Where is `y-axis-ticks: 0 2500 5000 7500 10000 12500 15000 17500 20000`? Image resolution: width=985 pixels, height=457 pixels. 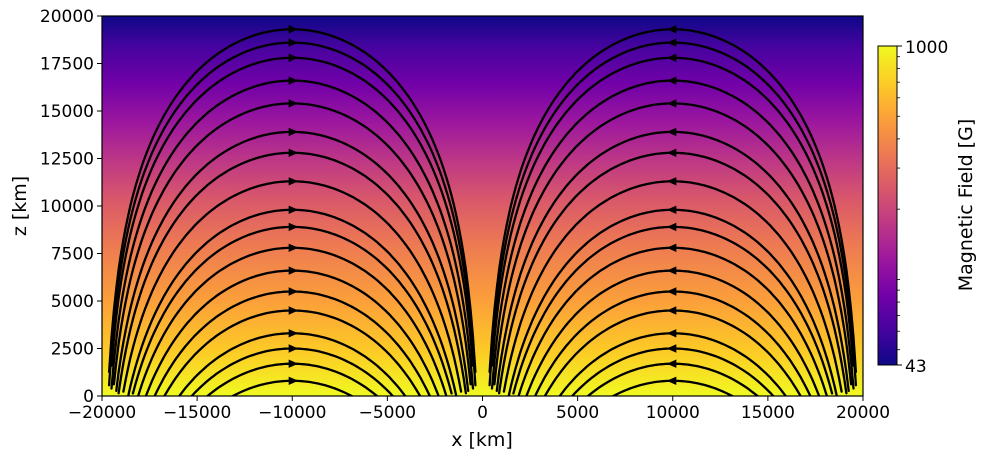
y-axis-ticks: 0 2500 5000 7500 10000 12500 15000 17500 20000 is located at coordinates (71, 207).